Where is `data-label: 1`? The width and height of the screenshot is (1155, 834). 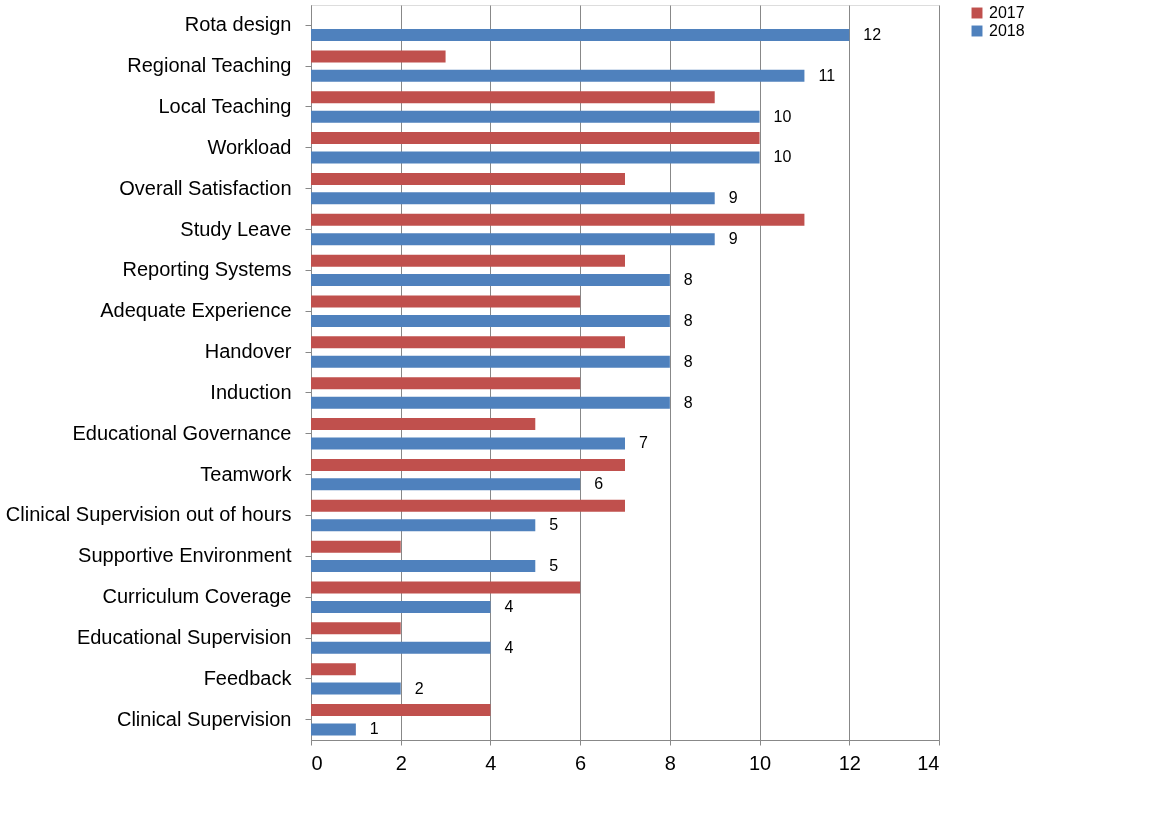 data-label: 1 is located at coordinates (374, 729).